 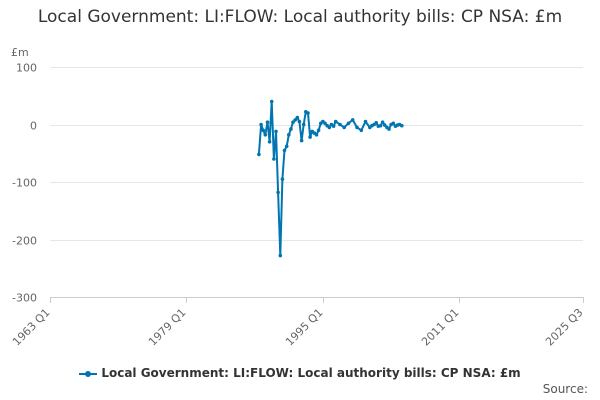 I want to click on x-axis-tick-labels: 1963 Q1 1979 Q1 1995 Q1 2011 Q1 2025 Q3, so click(x=298, y=327).